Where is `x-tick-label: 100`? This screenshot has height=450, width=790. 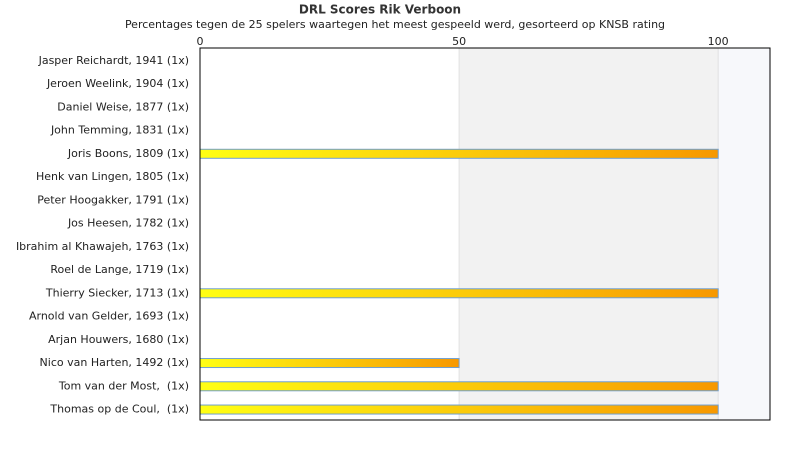 x-tick-label: 100 is located at coordinates (718, 41).